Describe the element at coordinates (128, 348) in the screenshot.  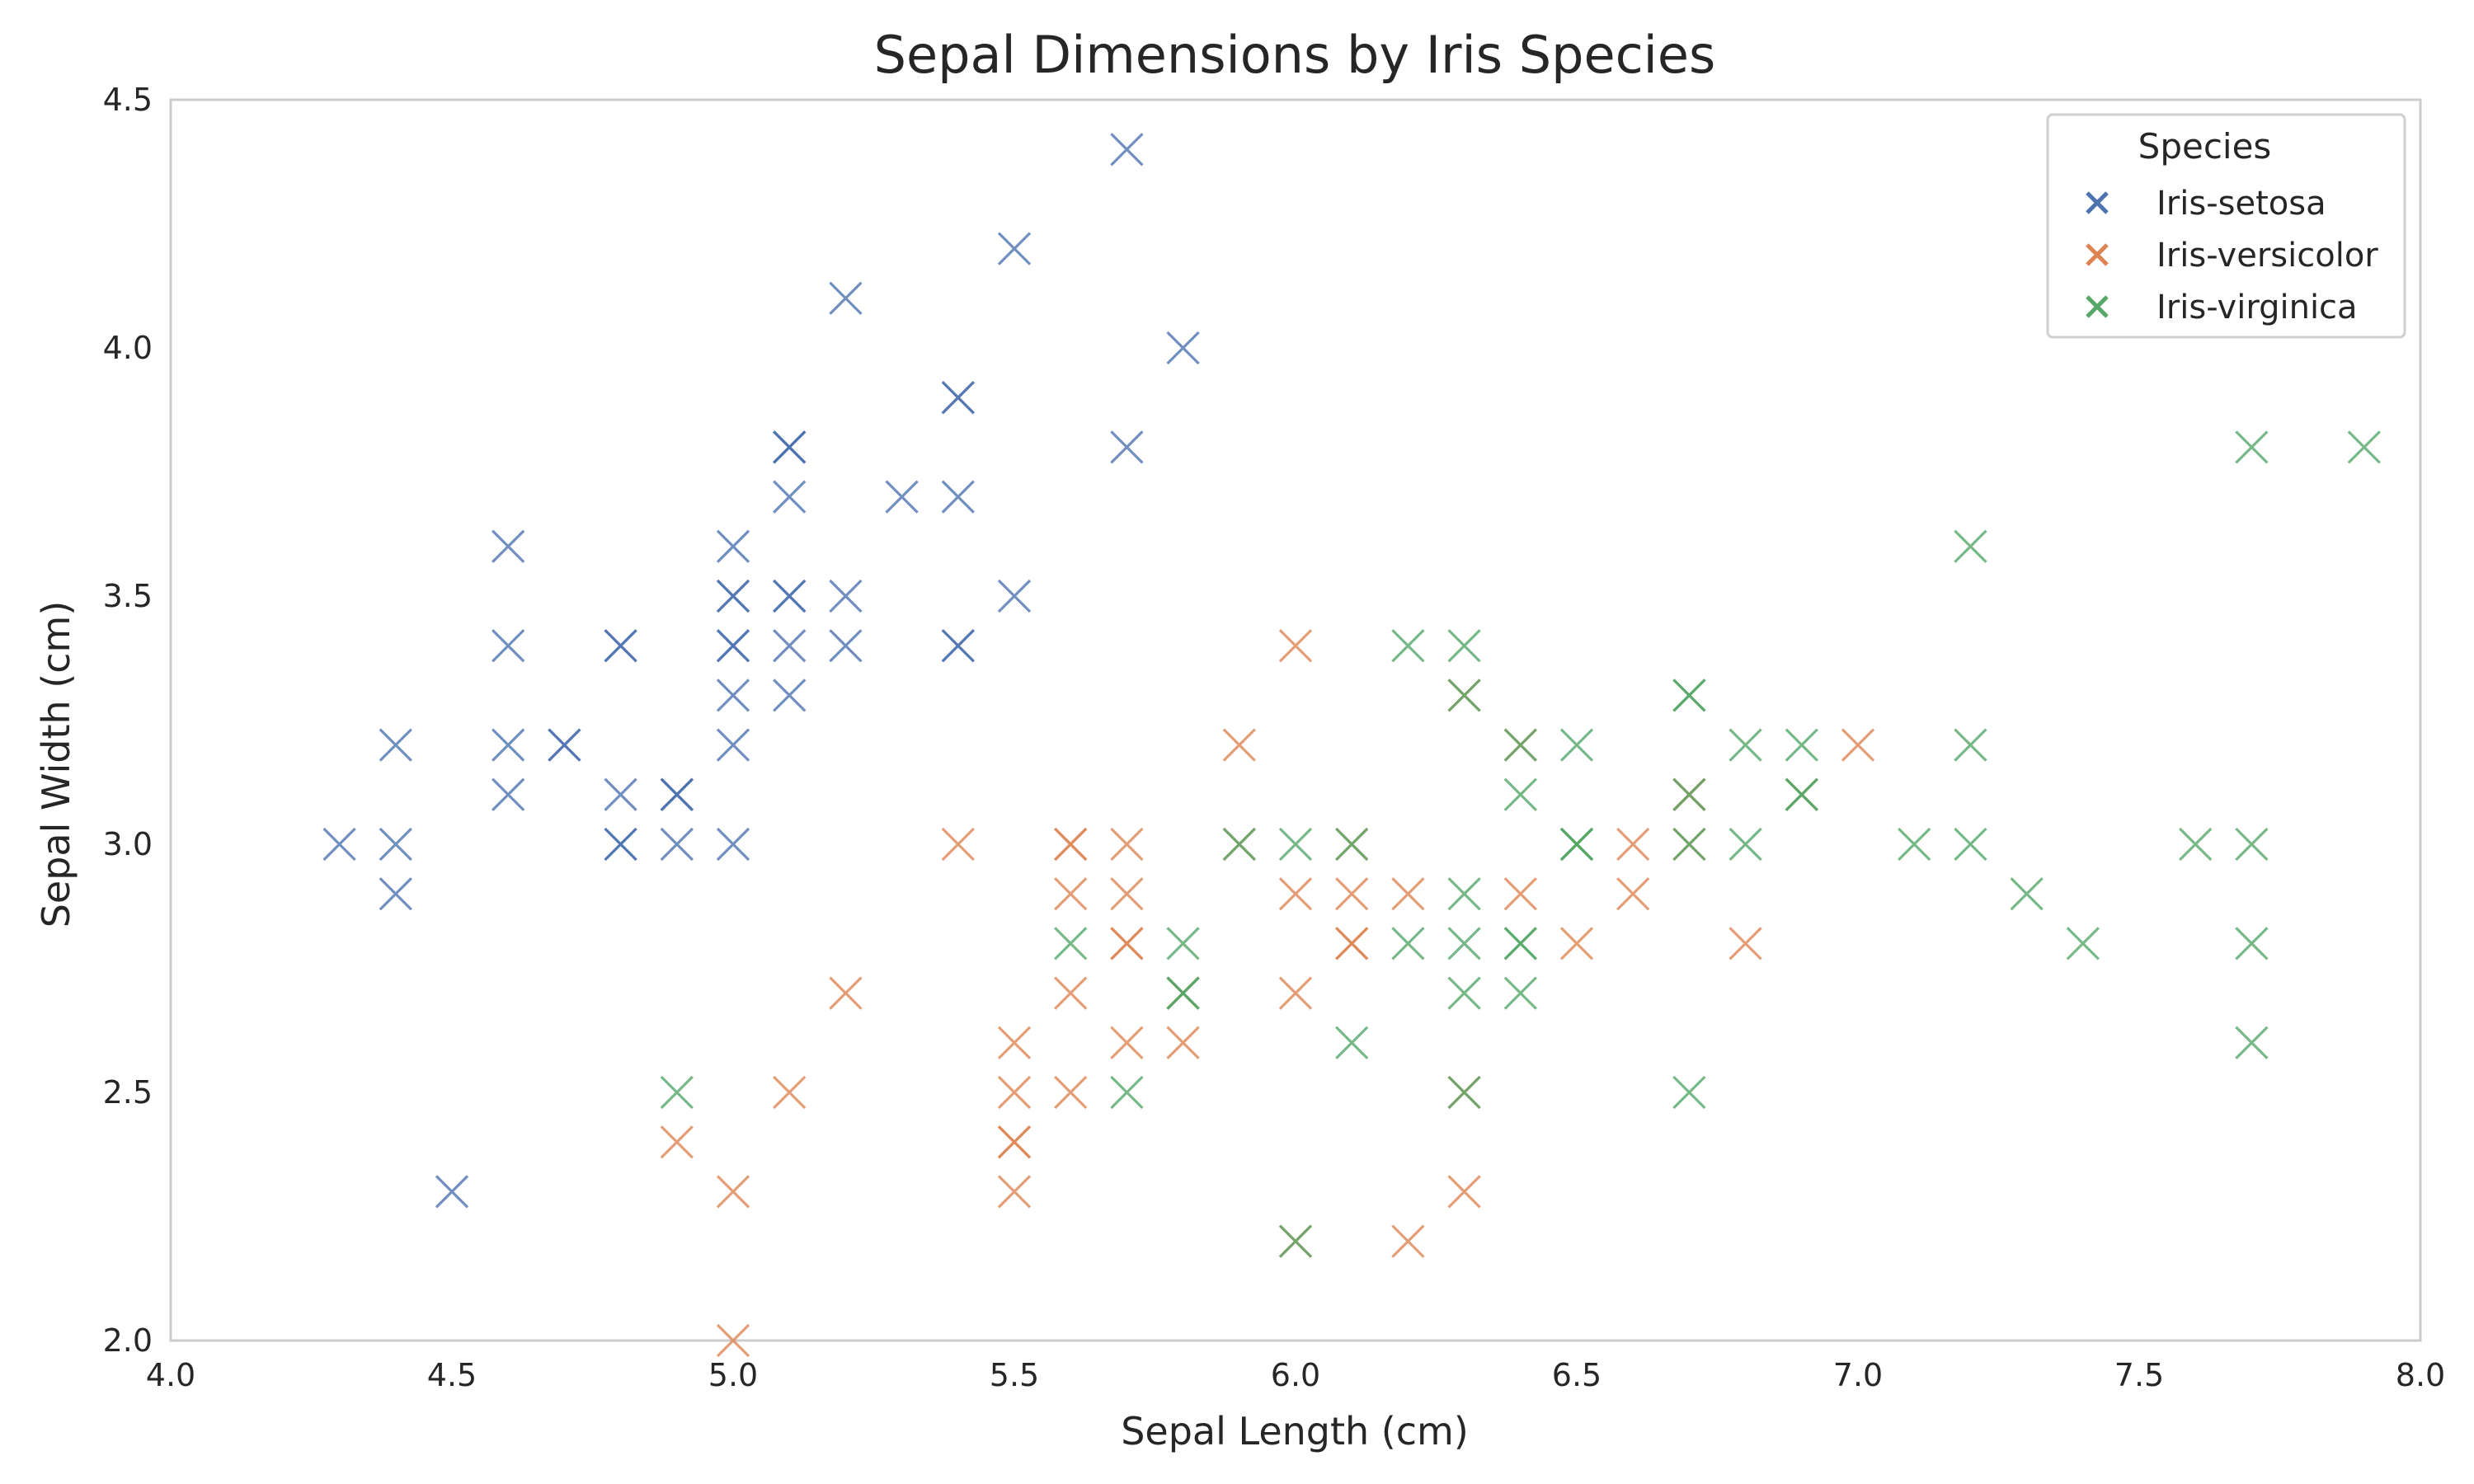
I see `y-tick-label: 4.0` at that location.